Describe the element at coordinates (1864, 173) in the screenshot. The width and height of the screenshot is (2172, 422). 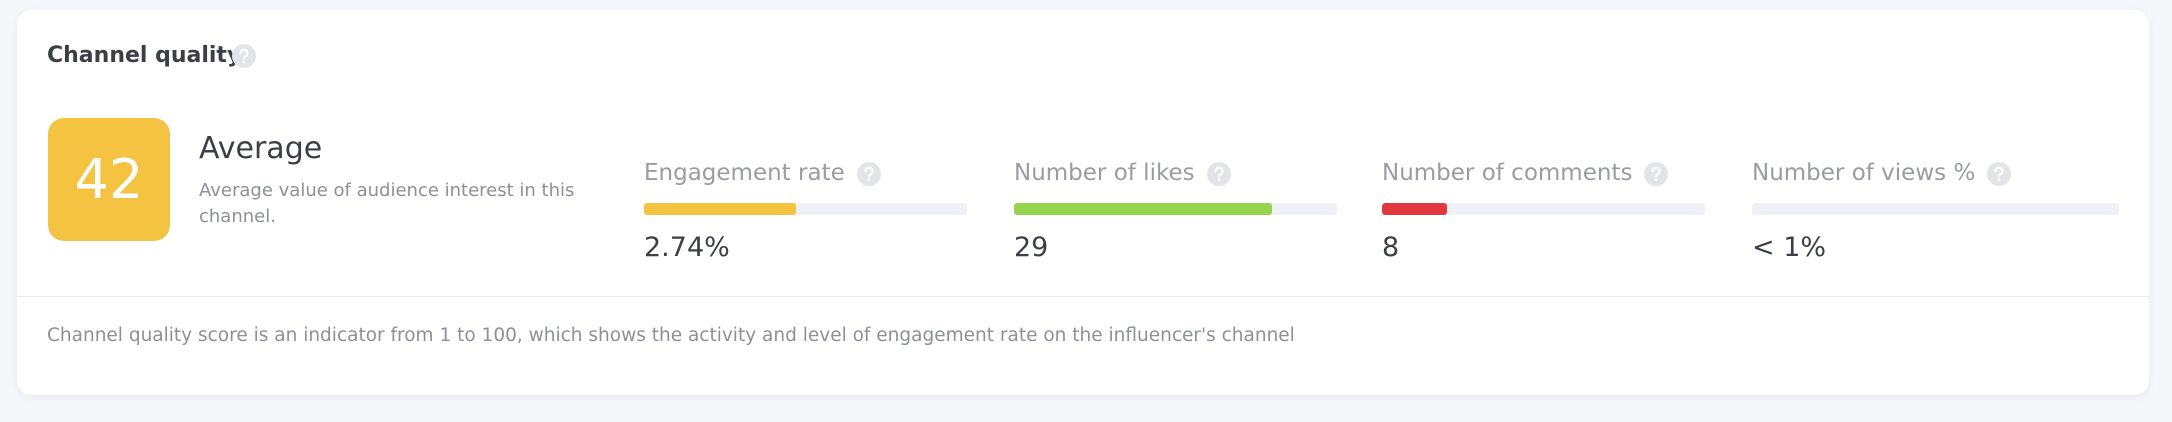
I see `metric-label: Number of views %` at that location.